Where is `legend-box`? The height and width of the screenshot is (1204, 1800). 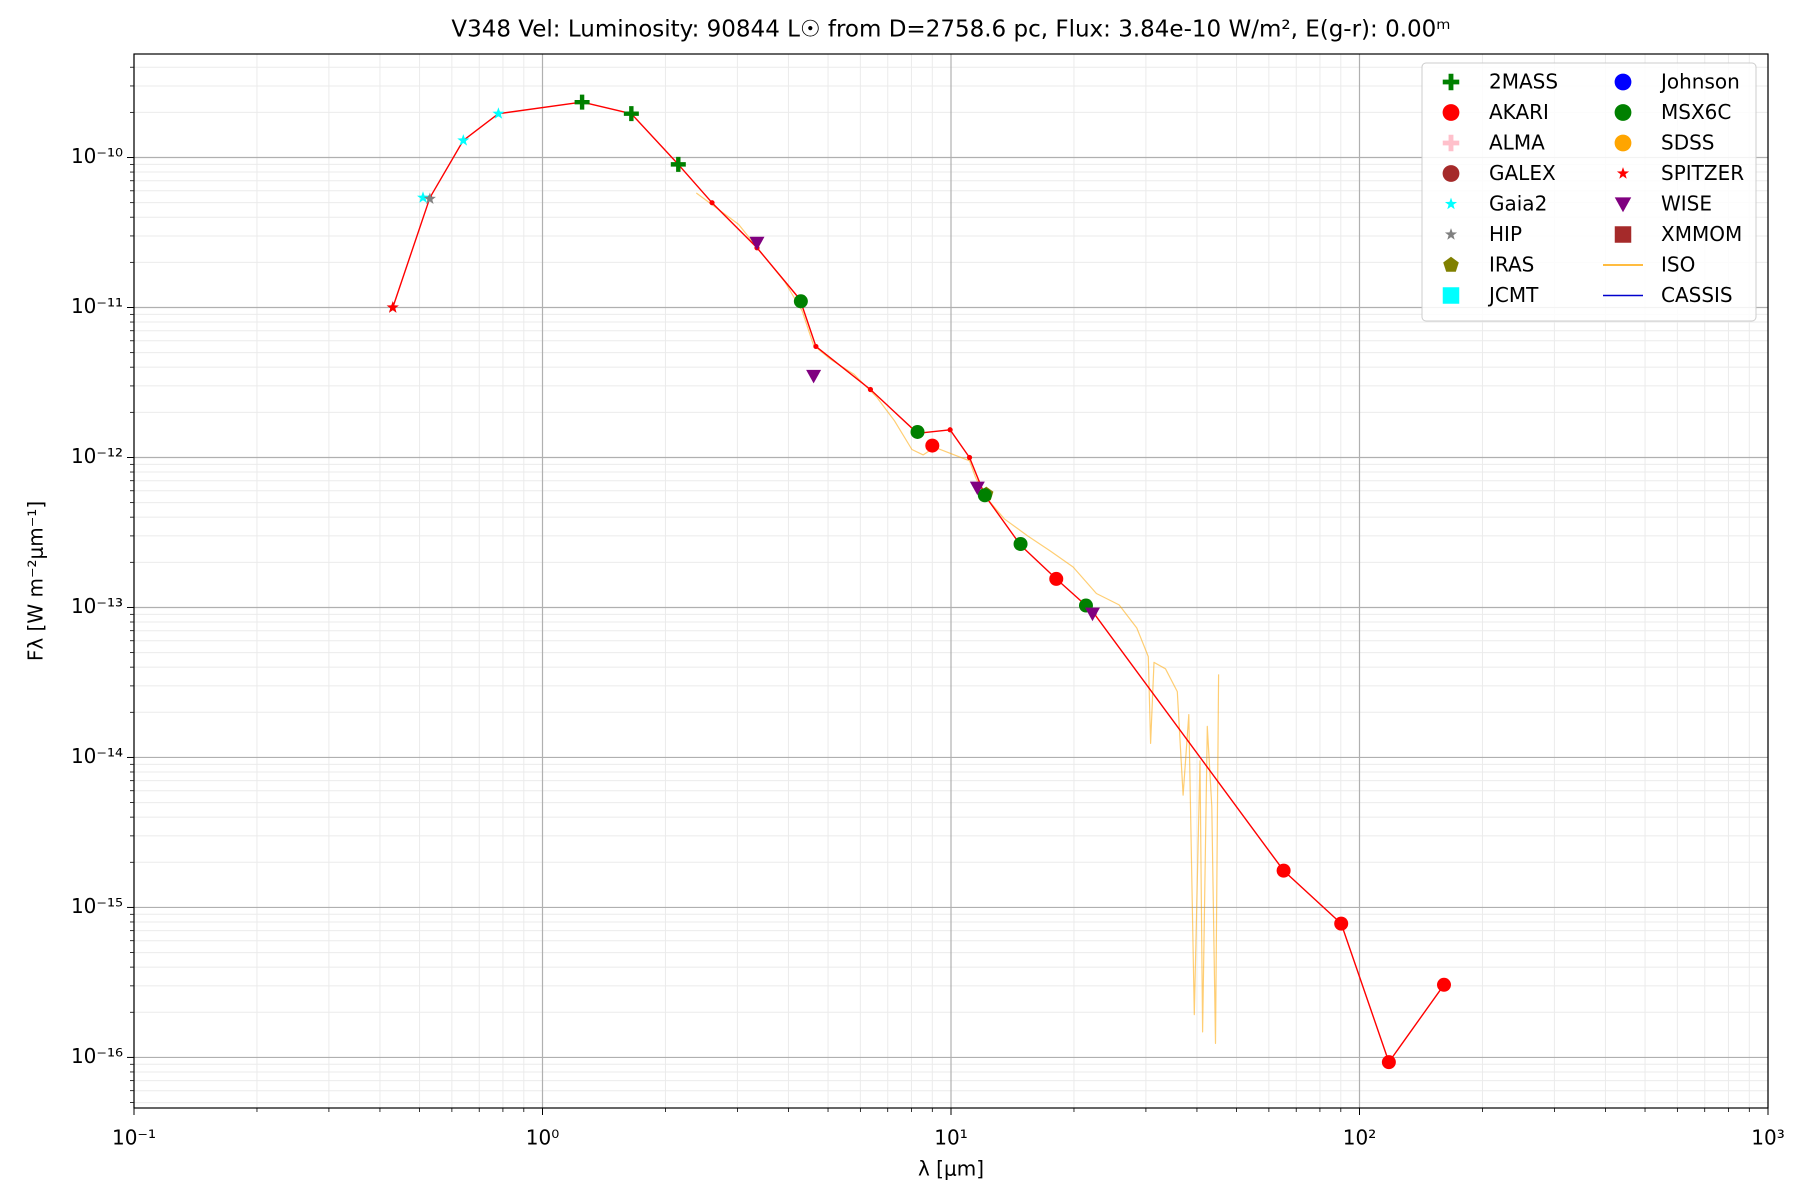
legend-box is located at coordinates (1589, 192).